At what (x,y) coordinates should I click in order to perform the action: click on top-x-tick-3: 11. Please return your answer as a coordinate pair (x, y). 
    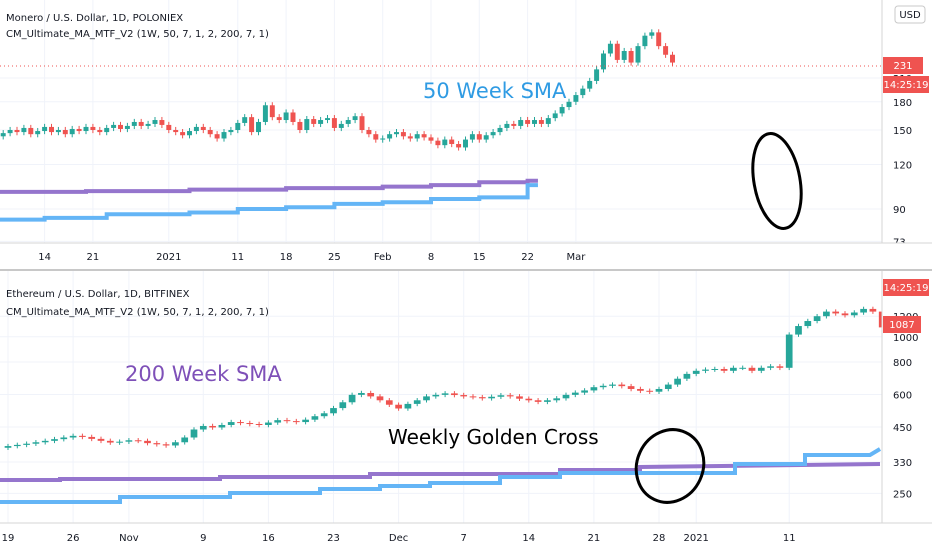
    Looking at the image, I should click on (237, 257).